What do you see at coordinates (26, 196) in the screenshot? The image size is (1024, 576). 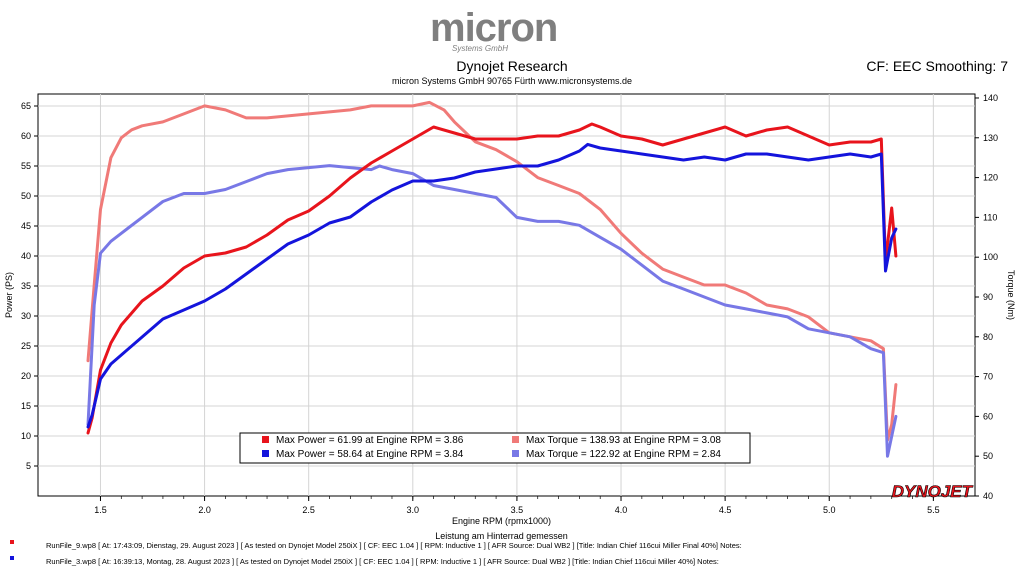 I see `y-tick-label: 50` at bounding box center [26, 196].